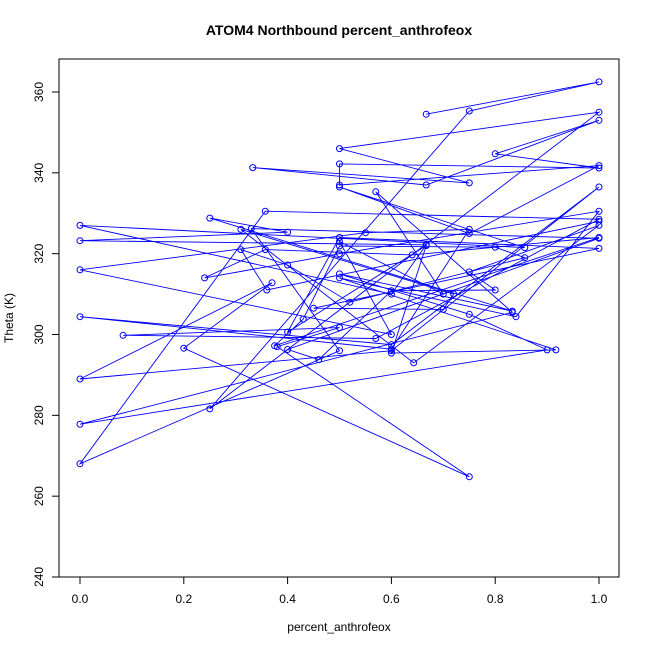 The width and height of the screenshot is (650, 650). What do you see at coordinates (39, 334) in the screenshot?
I see `y-tick-label: 300` at bounding box center [39, 334].